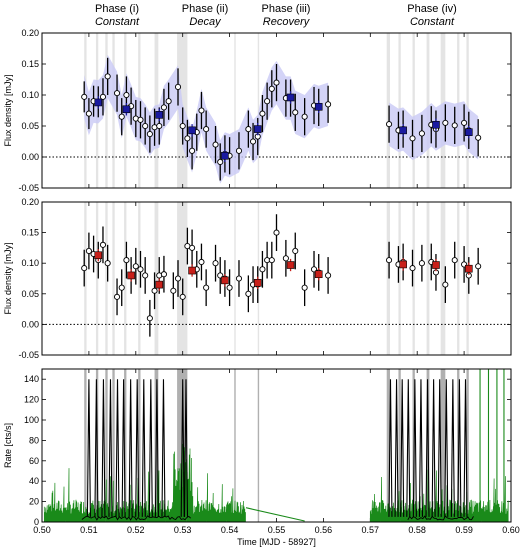 The height and width of the screenshot is (551, 520). I want to click on black-rate-trace, so click(136, 518).